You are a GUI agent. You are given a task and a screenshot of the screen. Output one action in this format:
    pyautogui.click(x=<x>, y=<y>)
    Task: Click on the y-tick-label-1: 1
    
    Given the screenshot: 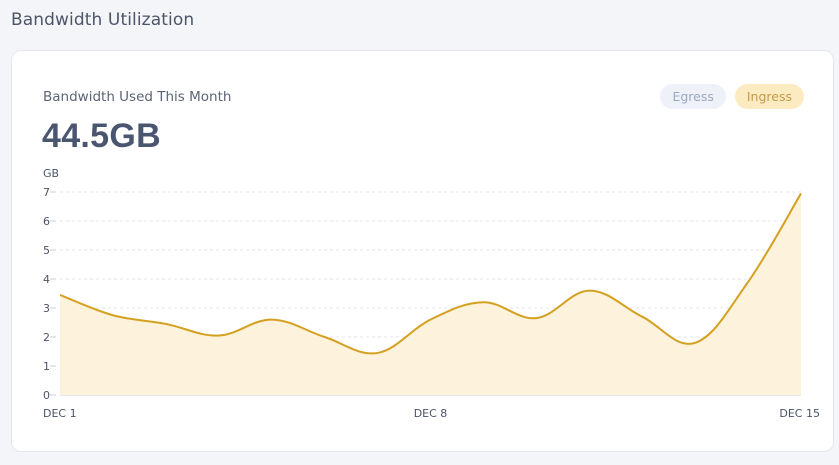 What is the action you would take?
    pyautogui.click(x=46, y=366)
    